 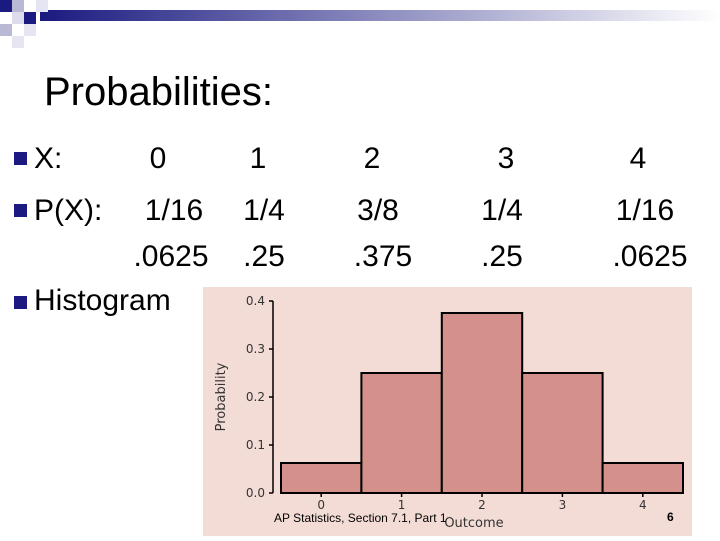 I want to click on x-value: 2, so click(x=372, y=158).